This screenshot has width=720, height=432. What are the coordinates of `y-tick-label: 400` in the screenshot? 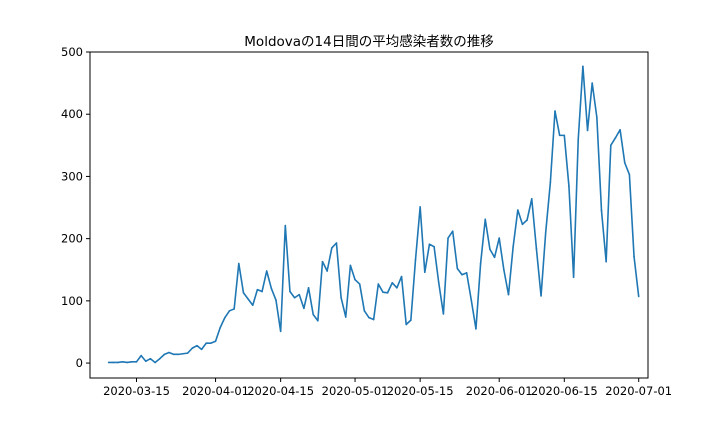 It's located at (72, 114).